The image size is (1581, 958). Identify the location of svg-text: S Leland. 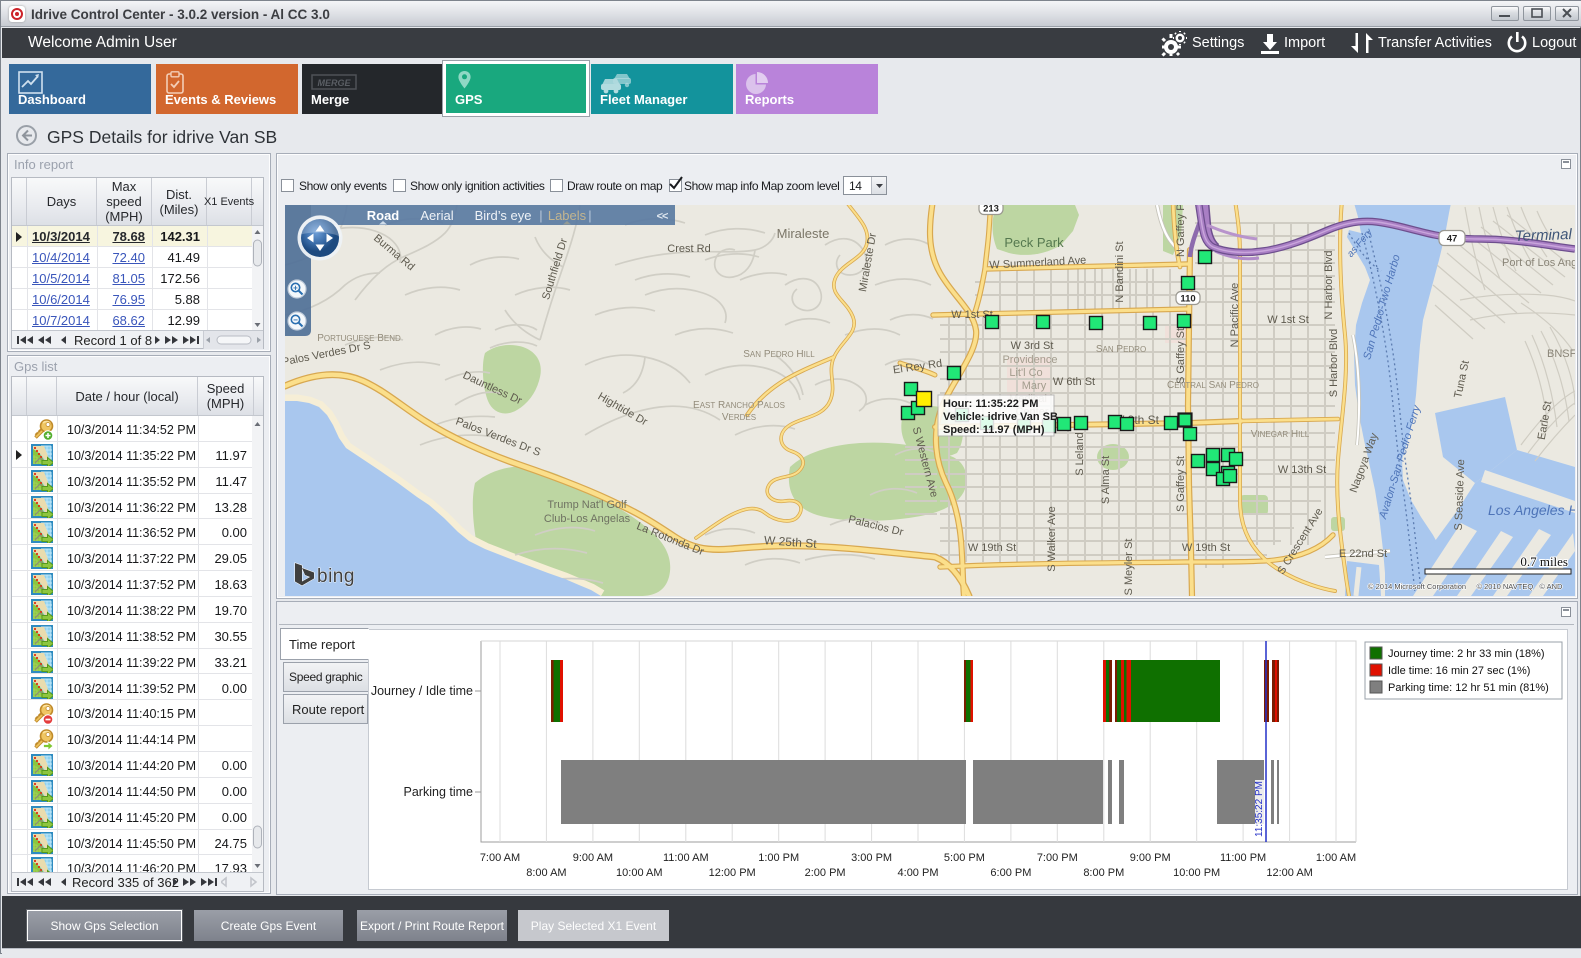
(1080, 453).